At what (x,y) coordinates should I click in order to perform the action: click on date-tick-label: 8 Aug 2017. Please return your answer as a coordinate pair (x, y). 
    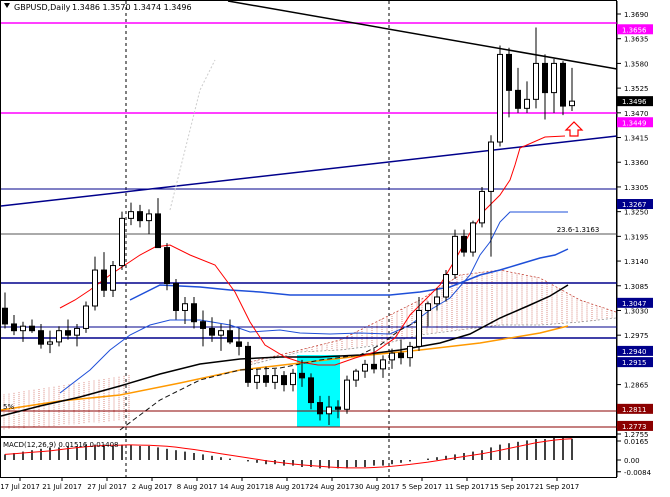
    Looking at the image, I should click on (197, 487).